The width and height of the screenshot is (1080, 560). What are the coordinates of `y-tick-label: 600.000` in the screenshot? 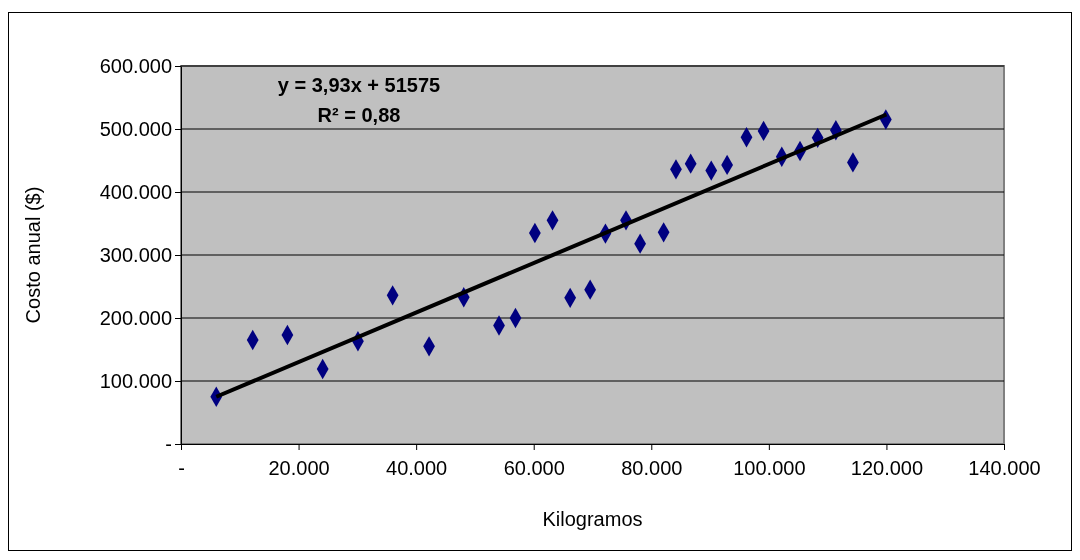 It's located at (135, 65).